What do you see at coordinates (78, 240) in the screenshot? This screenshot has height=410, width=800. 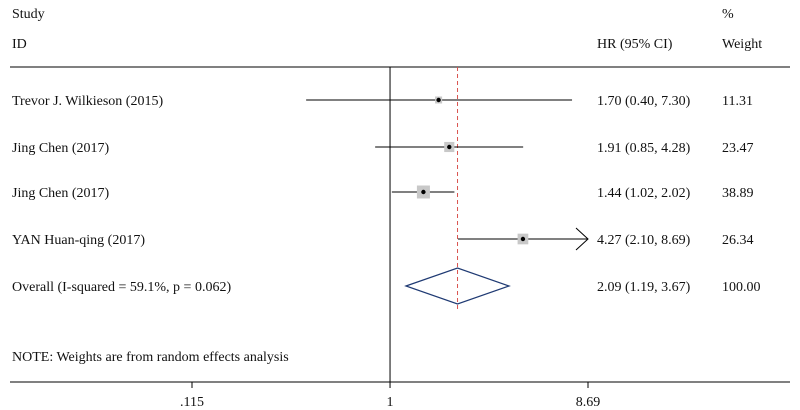 I see `study-name: YAN Huan-qing (2017)` at bounding box center [78, 240].